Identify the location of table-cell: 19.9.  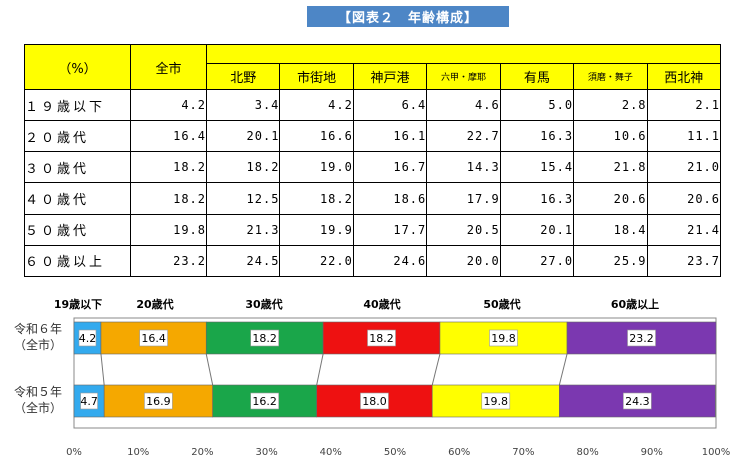
(316, 229).